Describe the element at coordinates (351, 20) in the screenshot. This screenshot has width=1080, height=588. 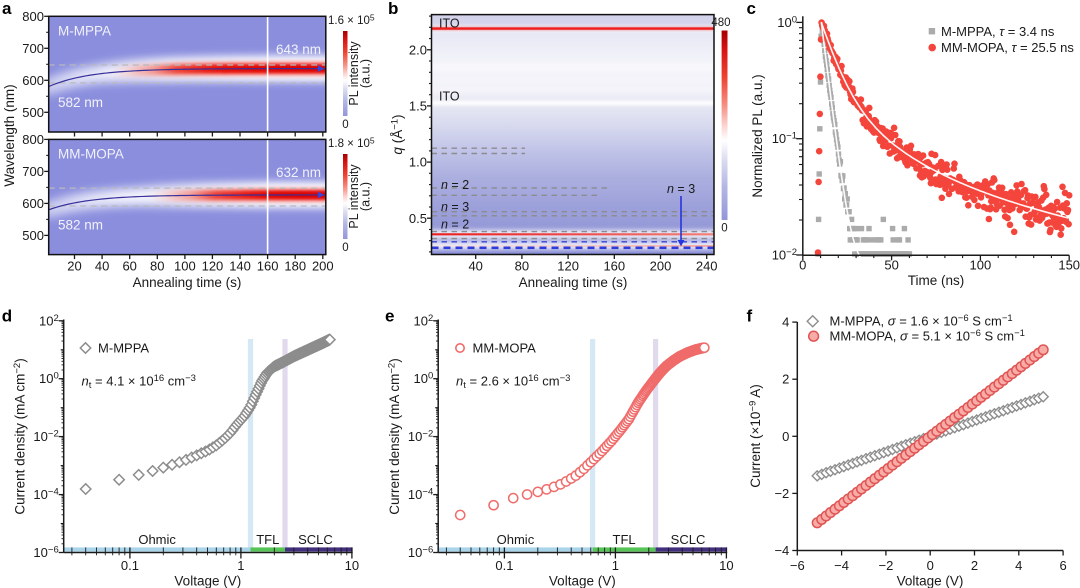
I see `svg-text: 1.6 × 10⁵` at that location.